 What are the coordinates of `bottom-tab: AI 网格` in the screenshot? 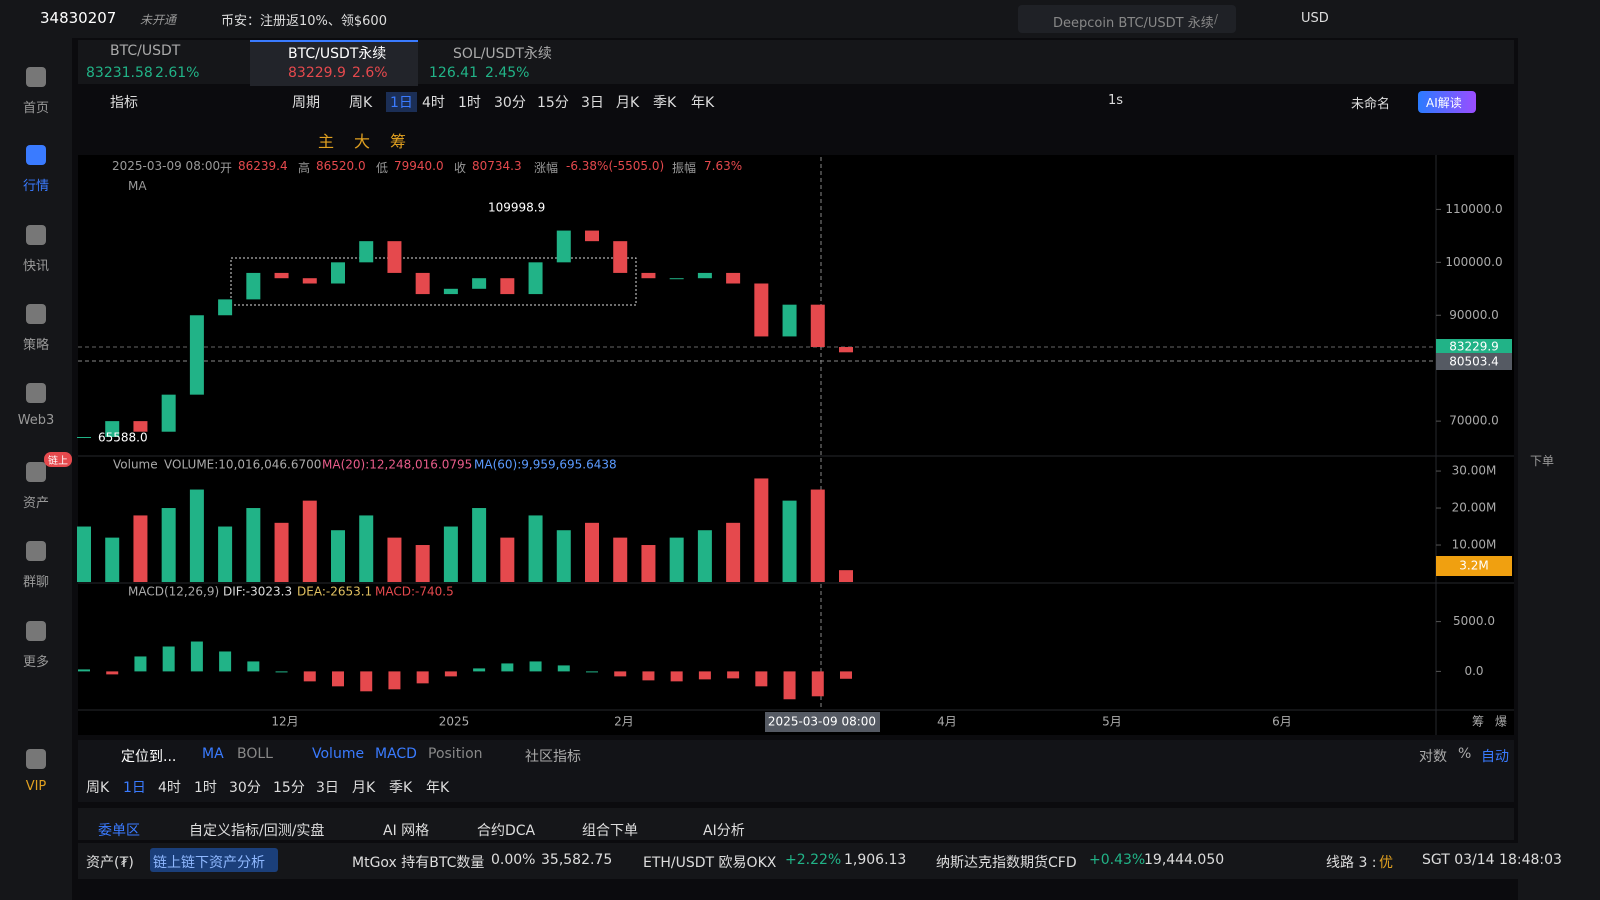 It's located at (406, 831).